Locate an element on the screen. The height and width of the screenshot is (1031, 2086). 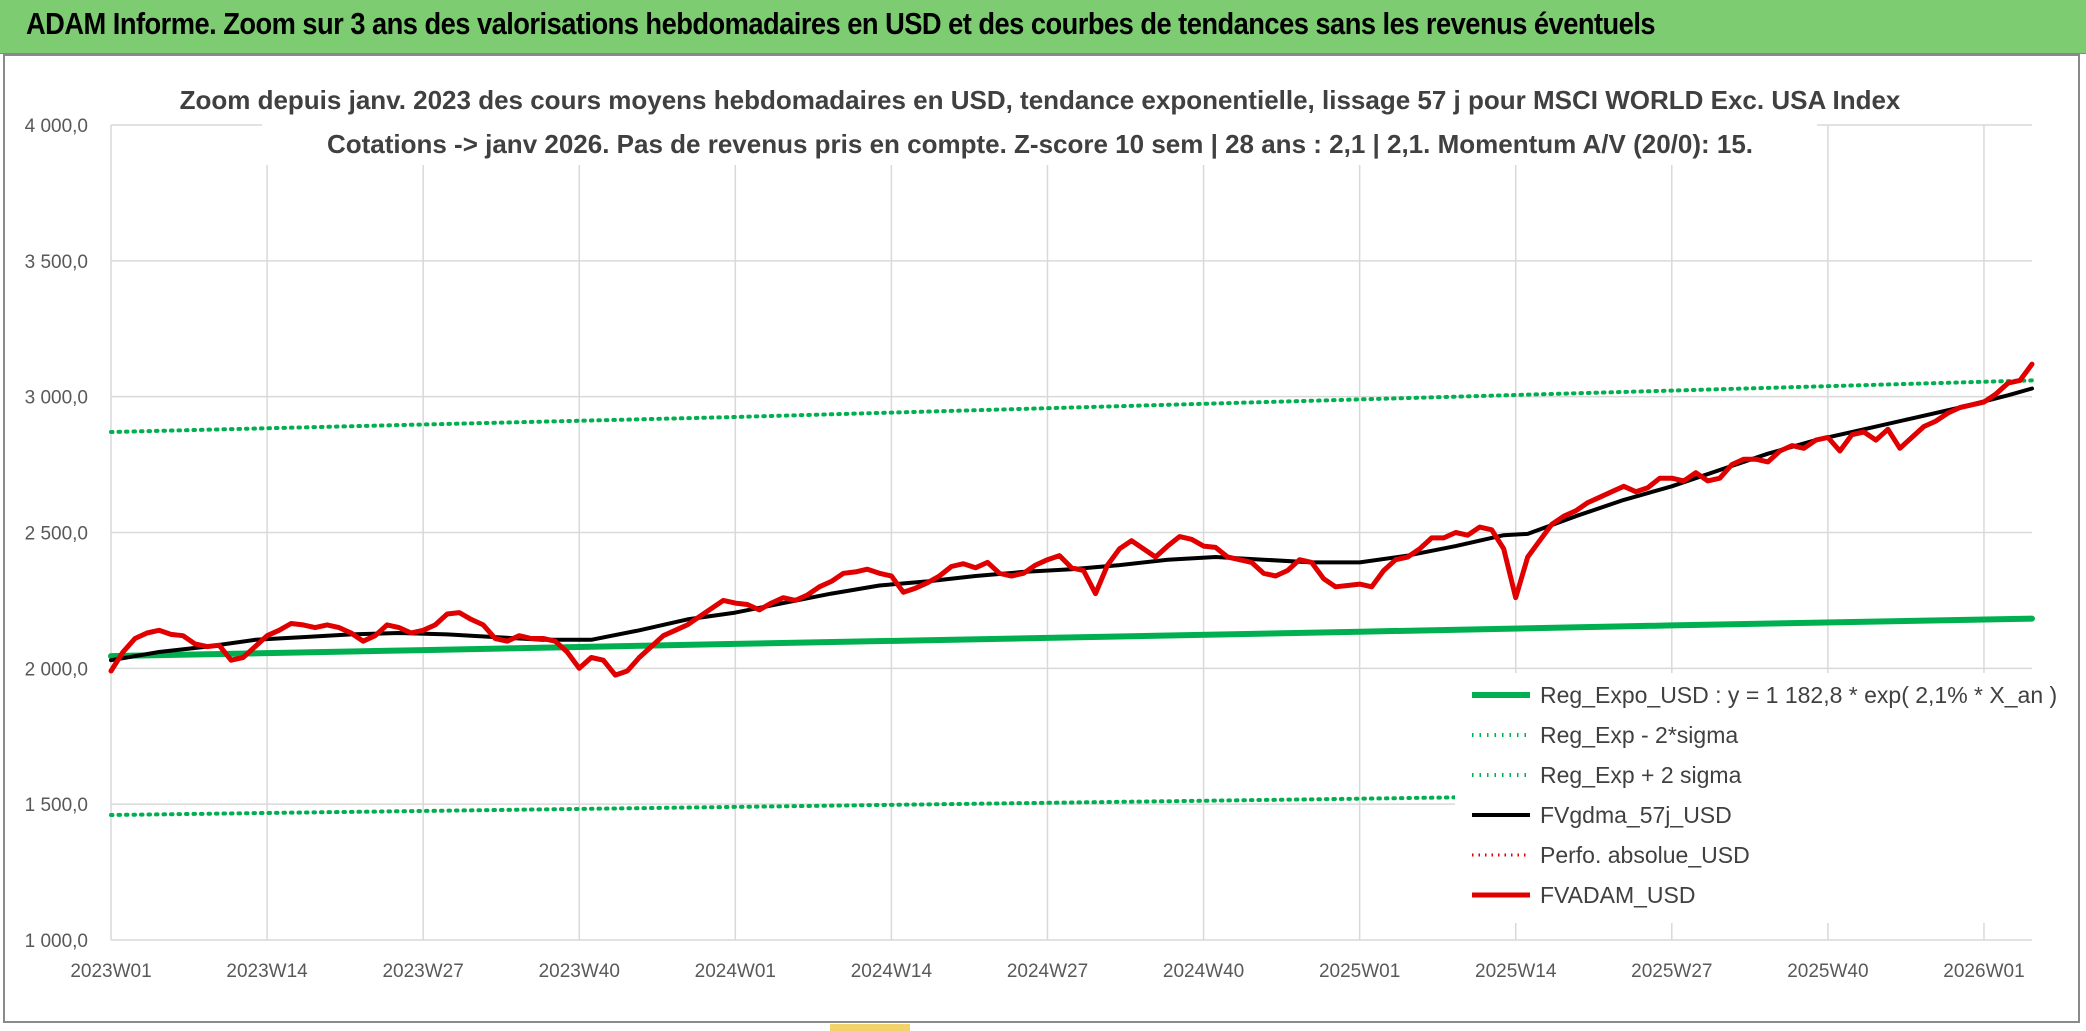
legend-label: Reg_Exp + 2 sigma is located at coordinates (1641, 775).